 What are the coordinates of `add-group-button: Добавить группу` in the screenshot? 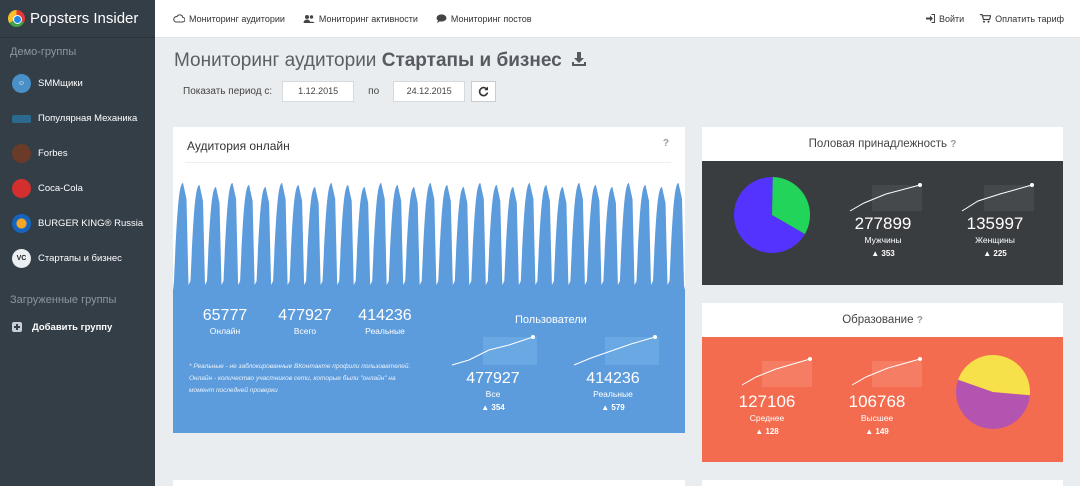 It's located at (77, 327).